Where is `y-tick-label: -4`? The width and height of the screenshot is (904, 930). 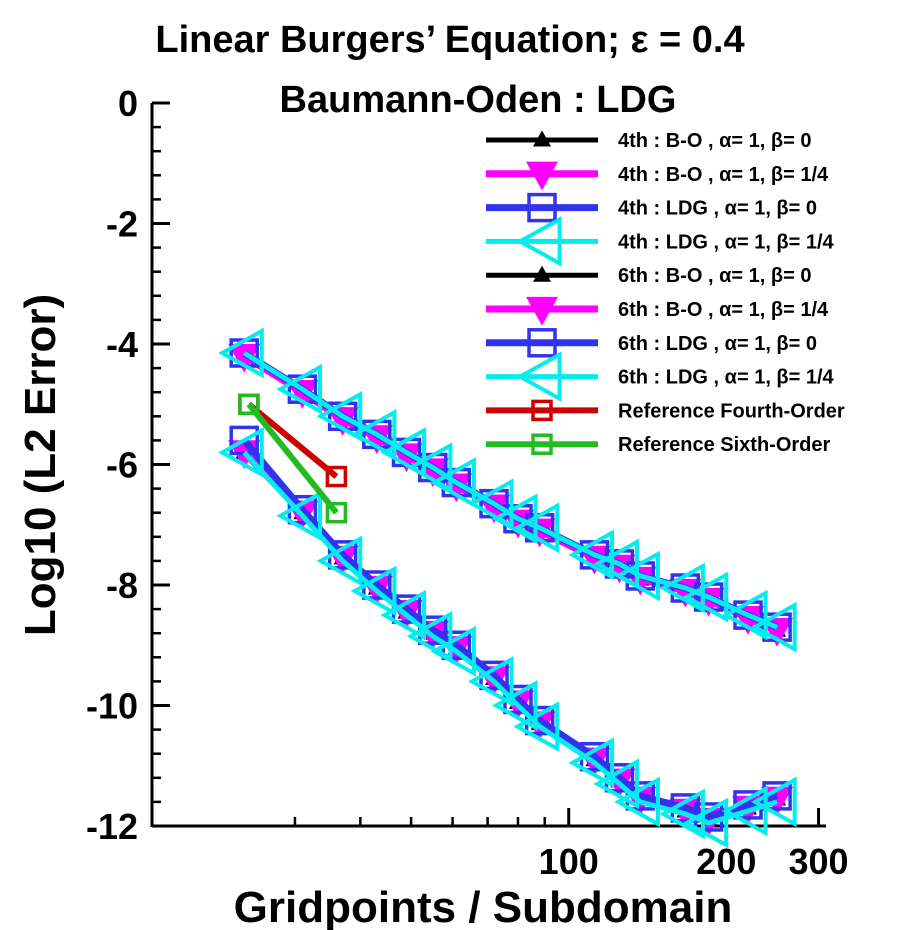
y-tick-label: -4 is located at coordinates (122, 344).